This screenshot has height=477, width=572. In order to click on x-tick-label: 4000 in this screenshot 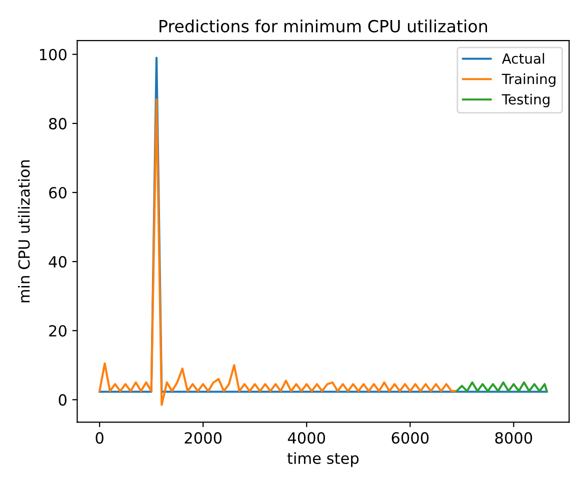, I will do `click(307, 438)`.